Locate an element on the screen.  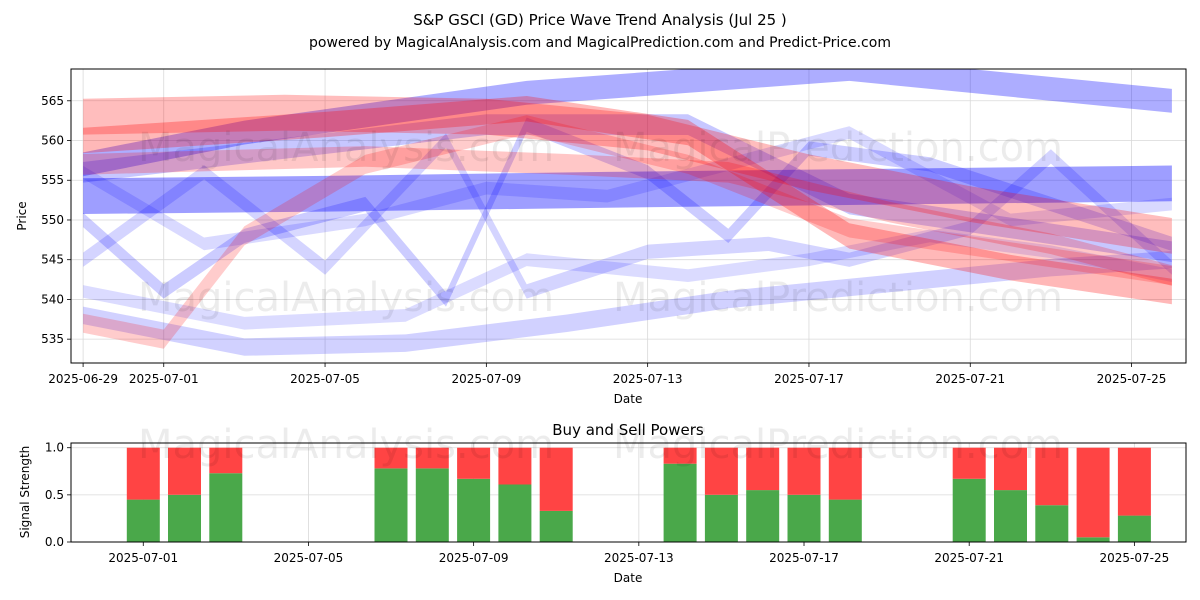
price-x-tick-label-3: 2025-07-09 is located at coordinates (486, 379).